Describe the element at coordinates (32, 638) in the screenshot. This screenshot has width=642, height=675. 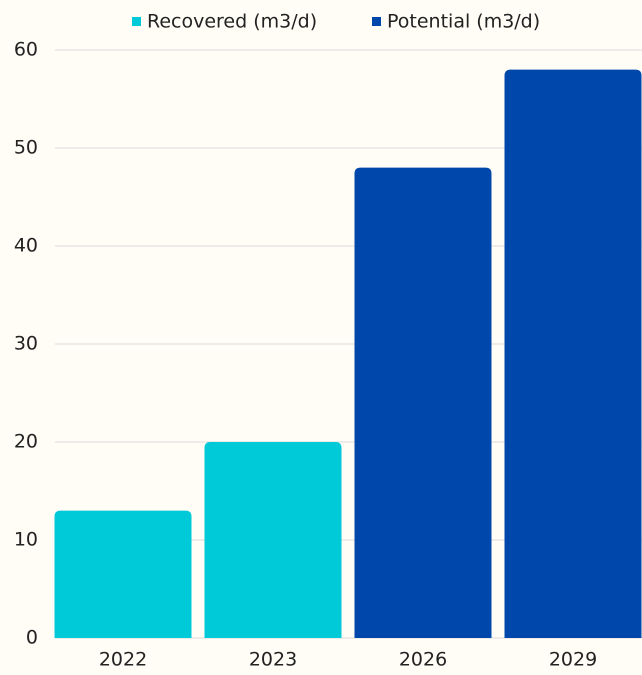
I see `y-tick-label: 0` at that location.